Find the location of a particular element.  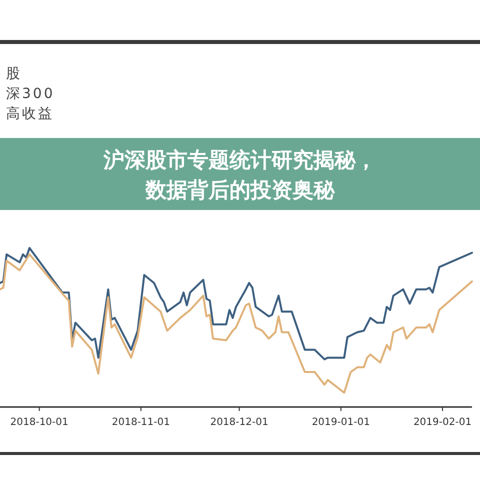

chart-title: 沪深股市专题统计研究揭秘，数据背后的投资奥秘 is located at coordinates (239, 175).